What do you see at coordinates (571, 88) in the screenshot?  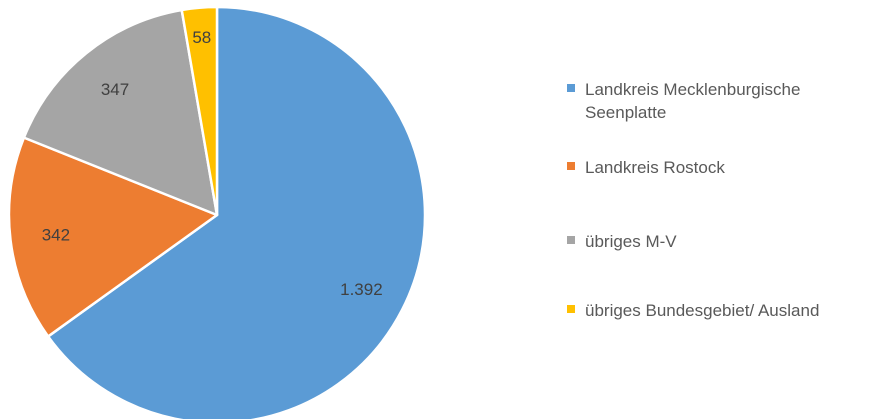 I see `legend-swatch-seenplatte` at bounding box center [571, 88].